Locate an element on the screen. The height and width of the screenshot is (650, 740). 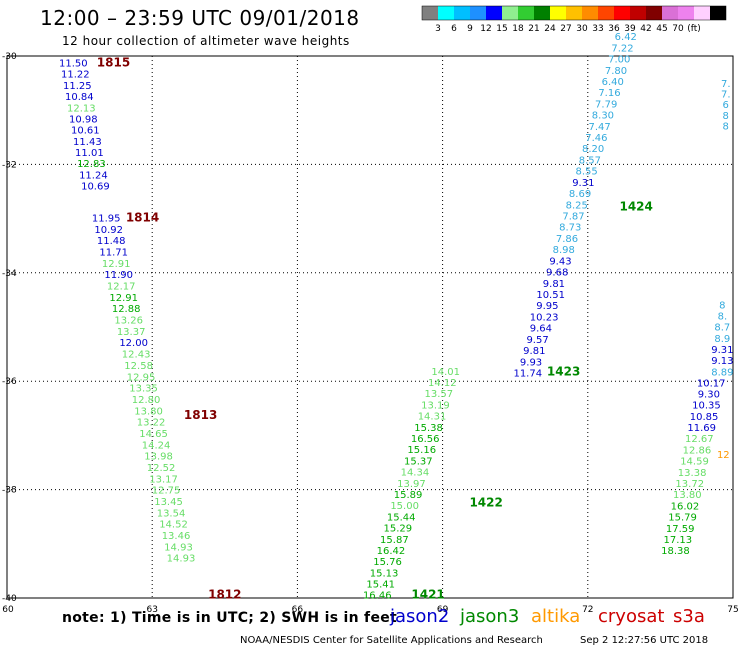
legend-tick-label: 15 is located at coordinates (501, 29).